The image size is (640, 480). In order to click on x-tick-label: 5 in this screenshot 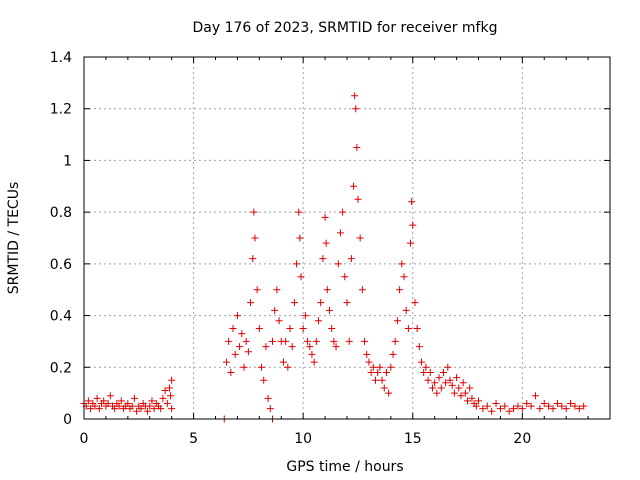, I will do `click(193, 439)`.